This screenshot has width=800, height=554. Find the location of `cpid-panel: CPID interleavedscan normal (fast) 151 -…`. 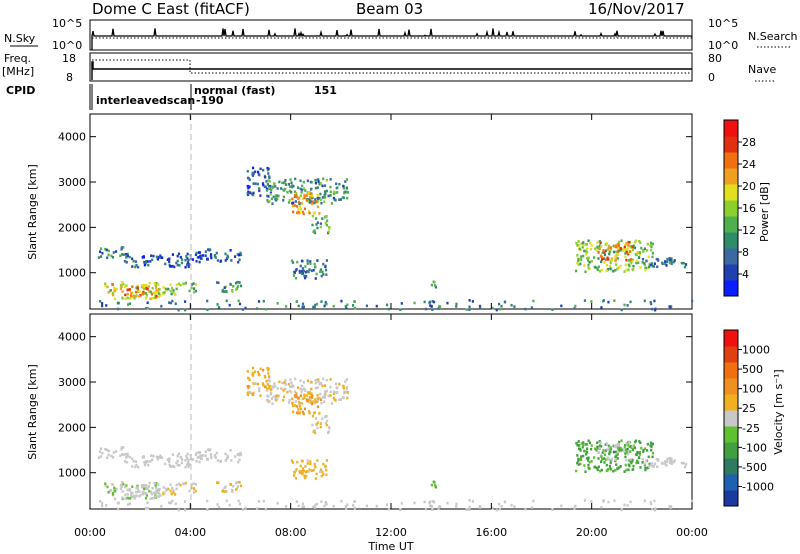

cpid-panel: CPID interleavedscan normal (fast) 151 -… is located at coordinates (171, 97).